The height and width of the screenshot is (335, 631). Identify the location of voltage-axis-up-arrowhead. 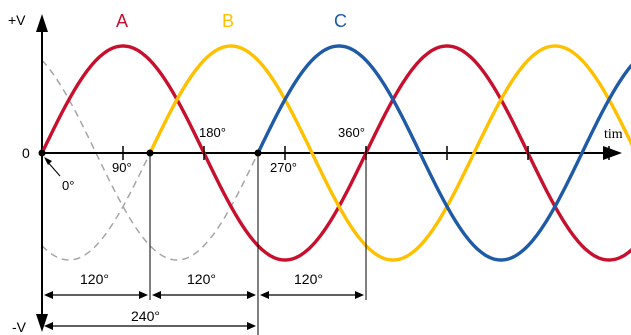
(42, 23).